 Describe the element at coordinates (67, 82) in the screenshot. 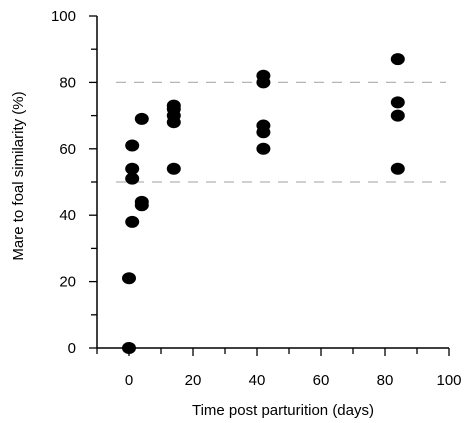

I see `y-tick-label: 80` at that location.